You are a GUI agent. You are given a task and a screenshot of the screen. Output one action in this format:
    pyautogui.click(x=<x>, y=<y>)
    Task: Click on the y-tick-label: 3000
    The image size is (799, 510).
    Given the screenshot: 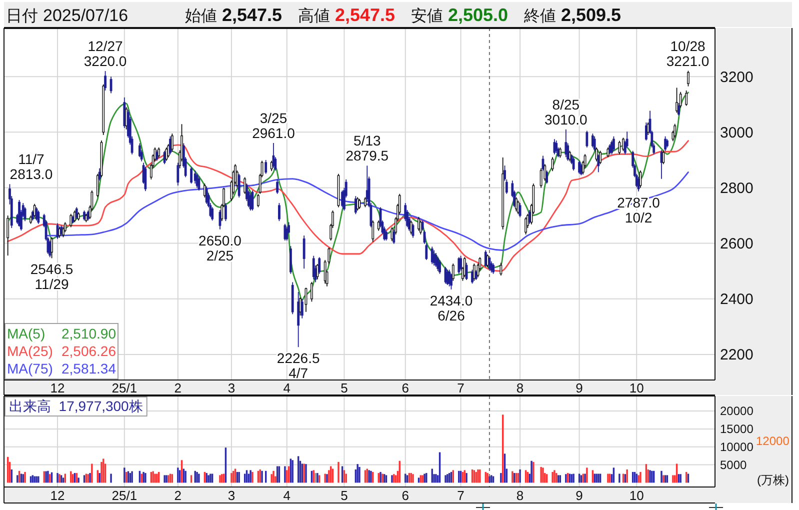 What is the action you would take?
    pyautogui.click(x=737, y=133)
    